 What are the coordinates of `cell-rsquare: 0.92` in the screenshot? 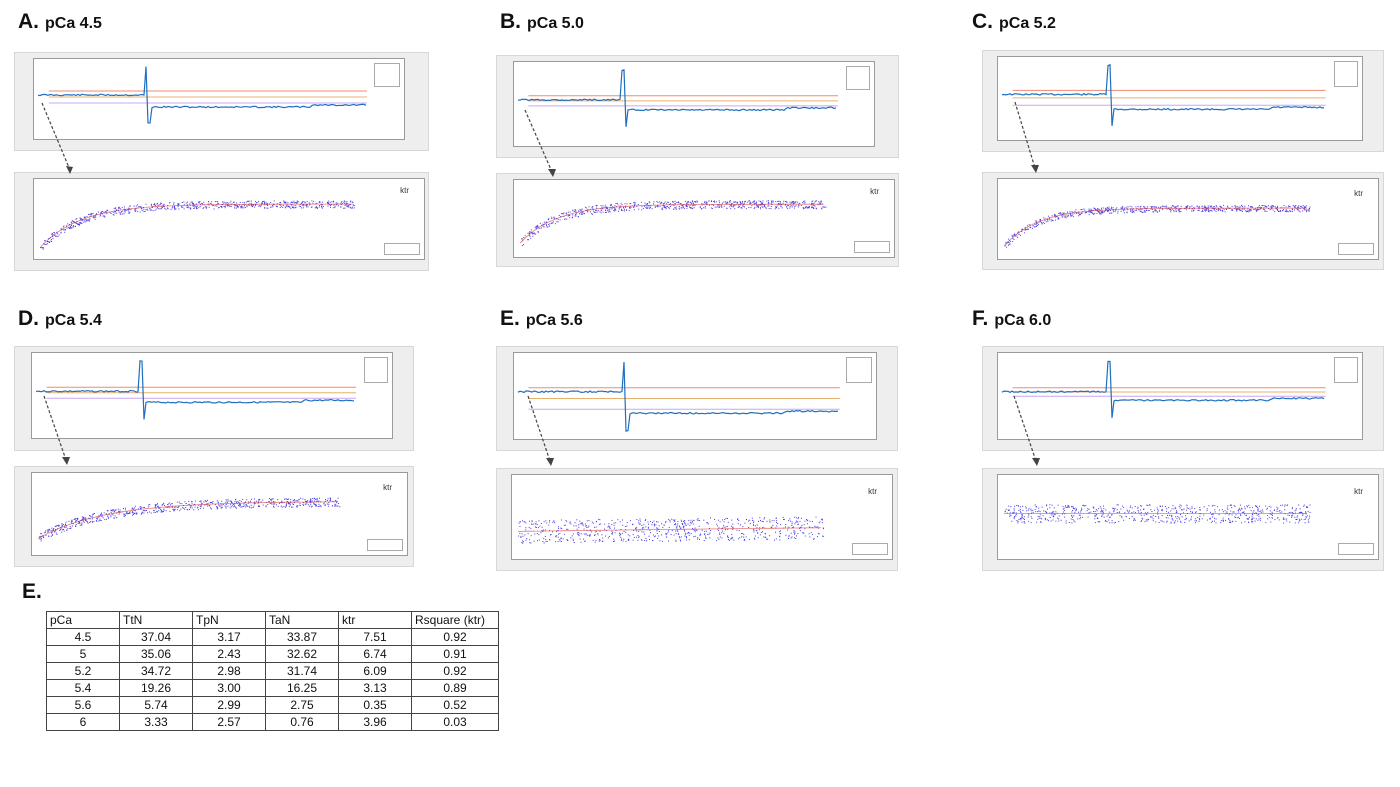 It's located at (455, 671).